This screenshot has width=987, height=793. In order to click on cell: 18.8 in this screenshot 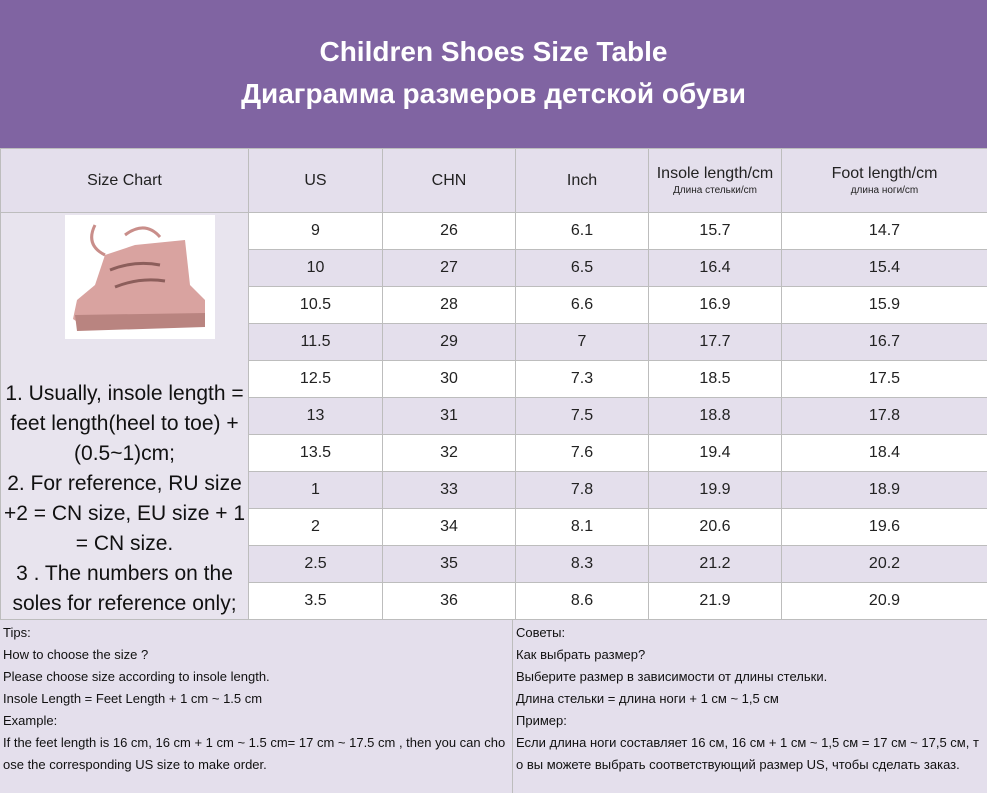, I will do `click(715, 416)`.